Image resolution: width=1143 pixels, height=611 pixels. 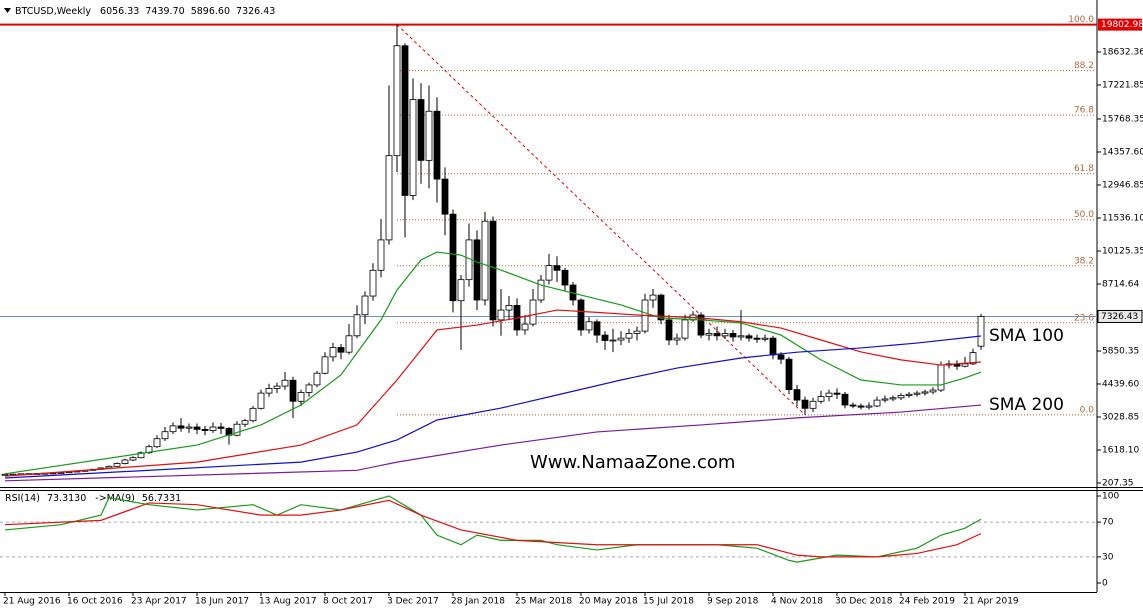 I want to click on x-tick-label: 16 Oct 2016, so click(x=95, y=602).